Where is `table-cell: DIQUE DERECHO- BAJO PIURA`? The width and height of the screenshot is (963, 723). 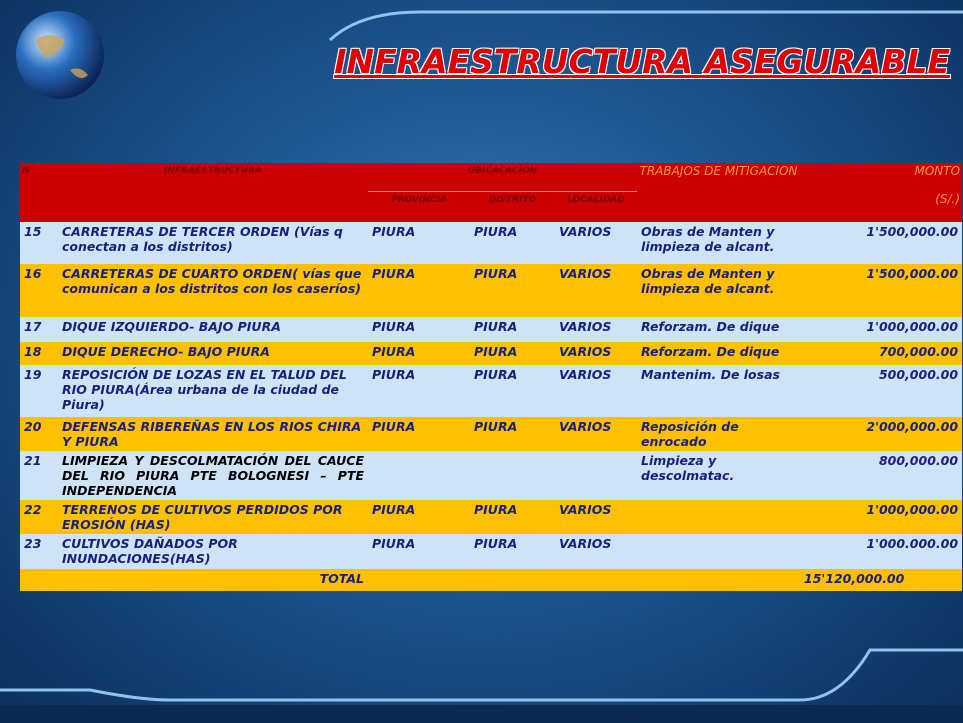 table-cell: DIQUE DERECHO- BAJO PIURA is located at coordinates (213, 353).